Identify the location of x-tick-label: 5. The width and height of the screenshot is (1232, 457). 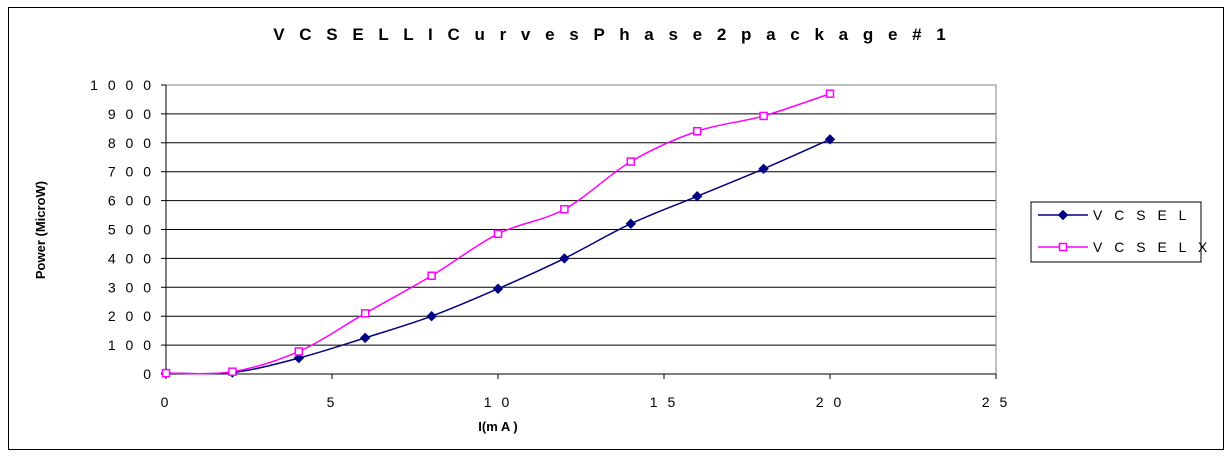
(332, 402).